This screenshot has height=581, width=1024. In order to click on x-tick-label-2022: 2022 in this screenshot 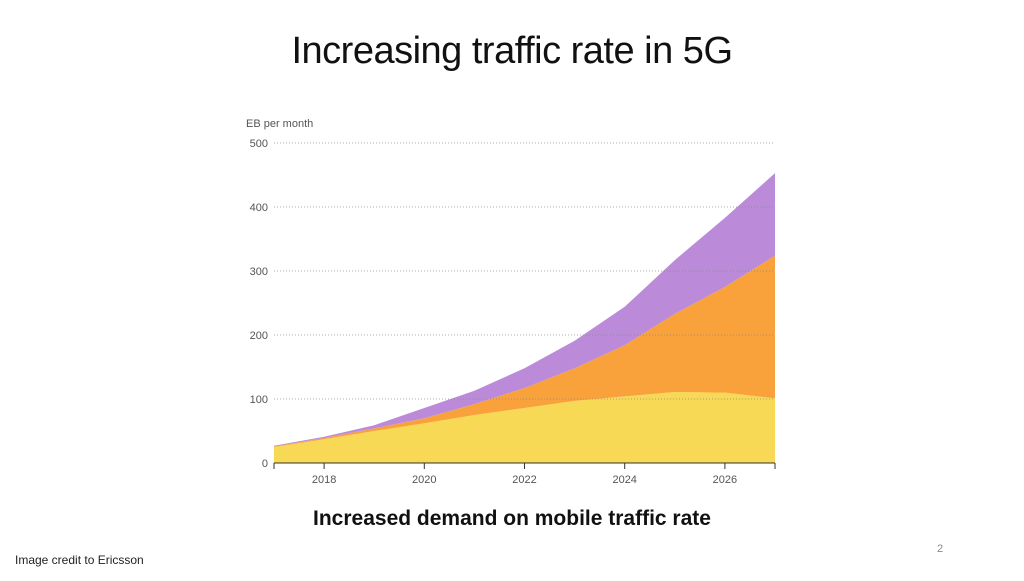, I will do `click(524, 480)`.